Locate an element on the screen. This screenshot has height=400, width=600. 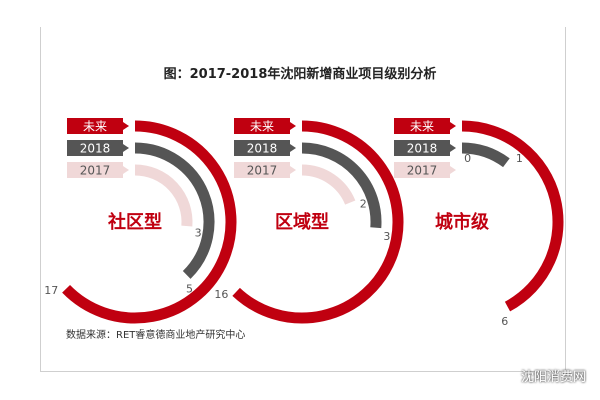
value-label: 17 is located at coordinates (51, 290).